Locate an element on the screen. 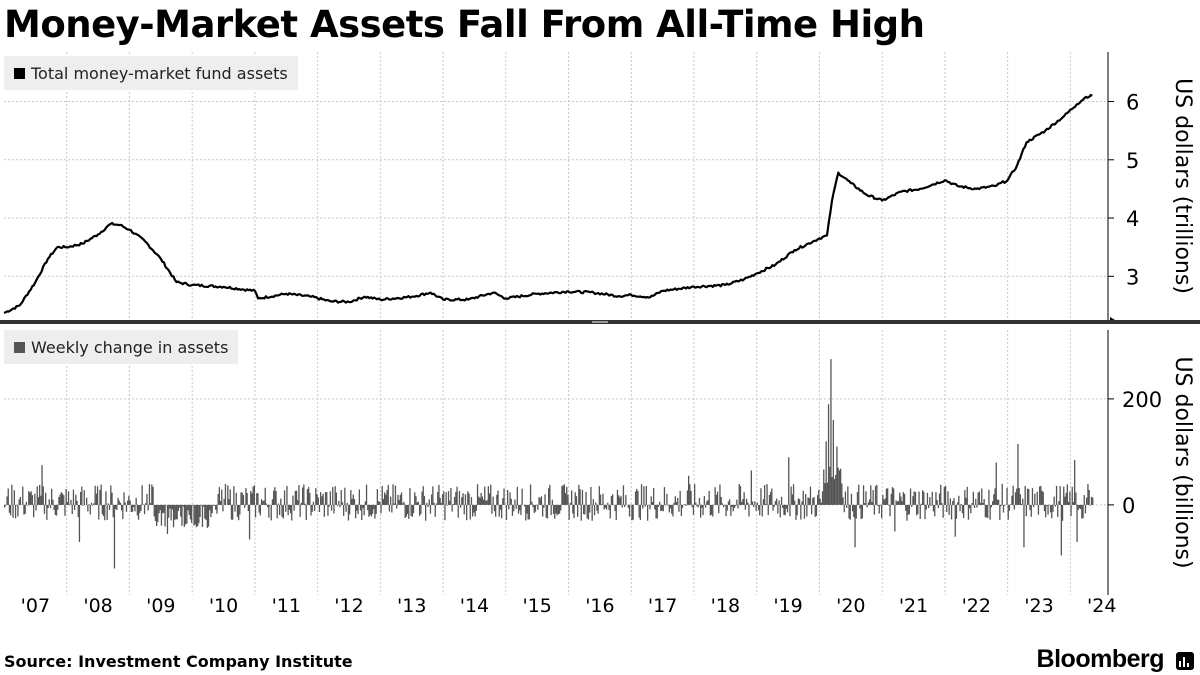 This screenshot has height=675, width=1200. legend-swatch-bars is located at coordinates (19, 347).